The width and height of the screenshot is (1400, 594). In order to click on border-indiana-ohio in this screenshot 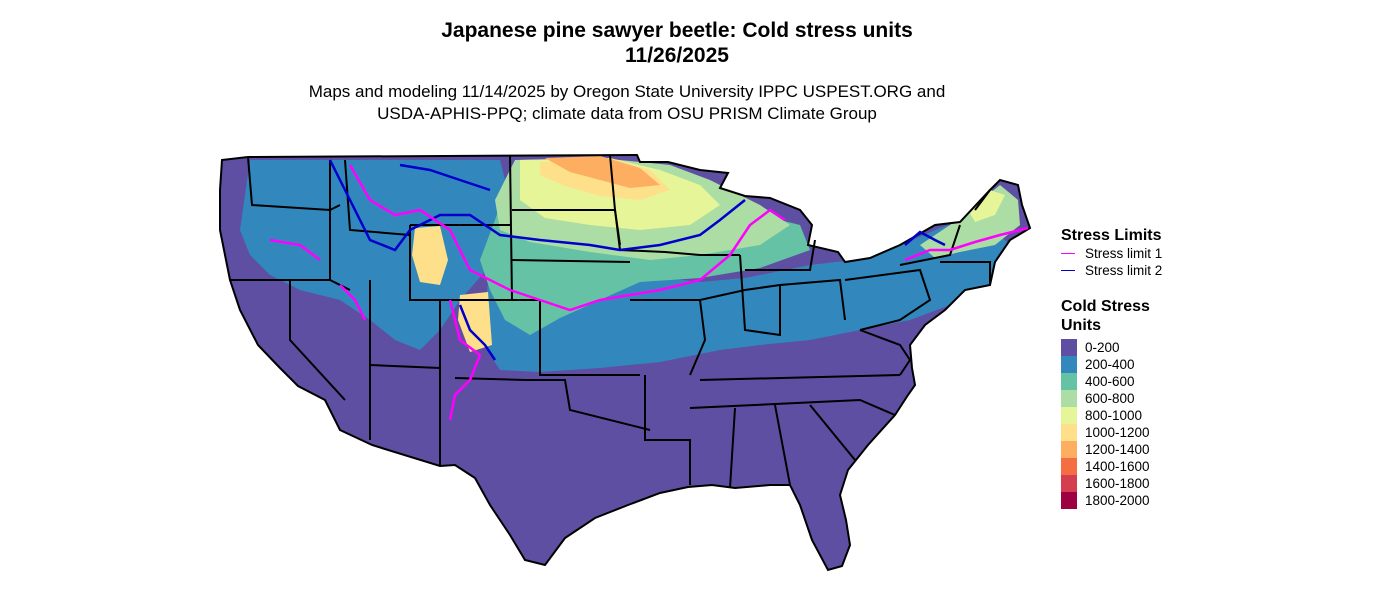, I will do `click(812, 299)`.